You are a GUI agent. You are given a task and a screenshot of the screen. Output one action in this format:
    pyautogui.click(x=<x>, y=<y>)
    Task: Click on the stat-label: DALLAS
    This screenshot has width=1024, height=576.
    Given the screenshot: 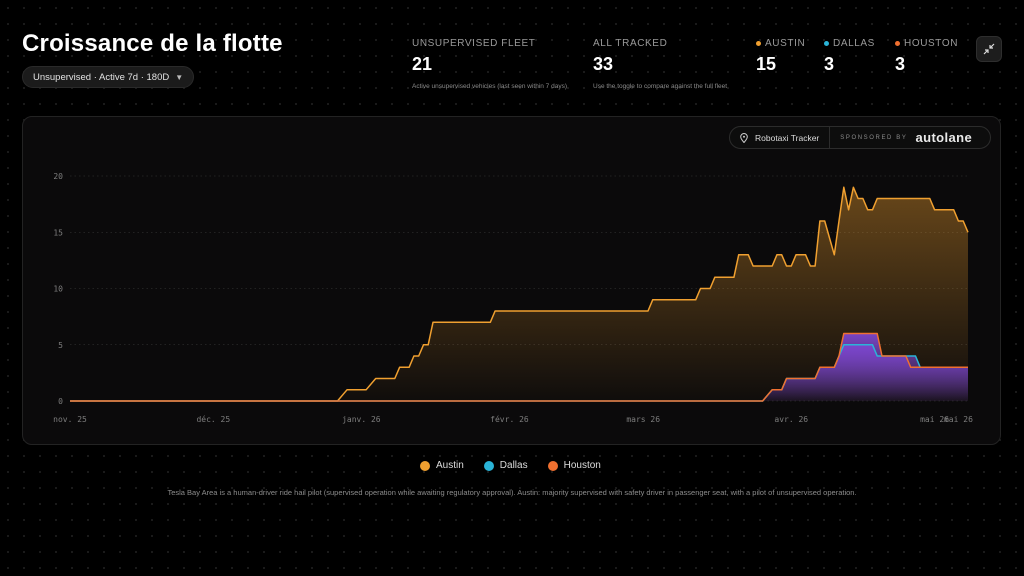 What is the action you would take?
    pyautogui.click(x=854, y=43)
    